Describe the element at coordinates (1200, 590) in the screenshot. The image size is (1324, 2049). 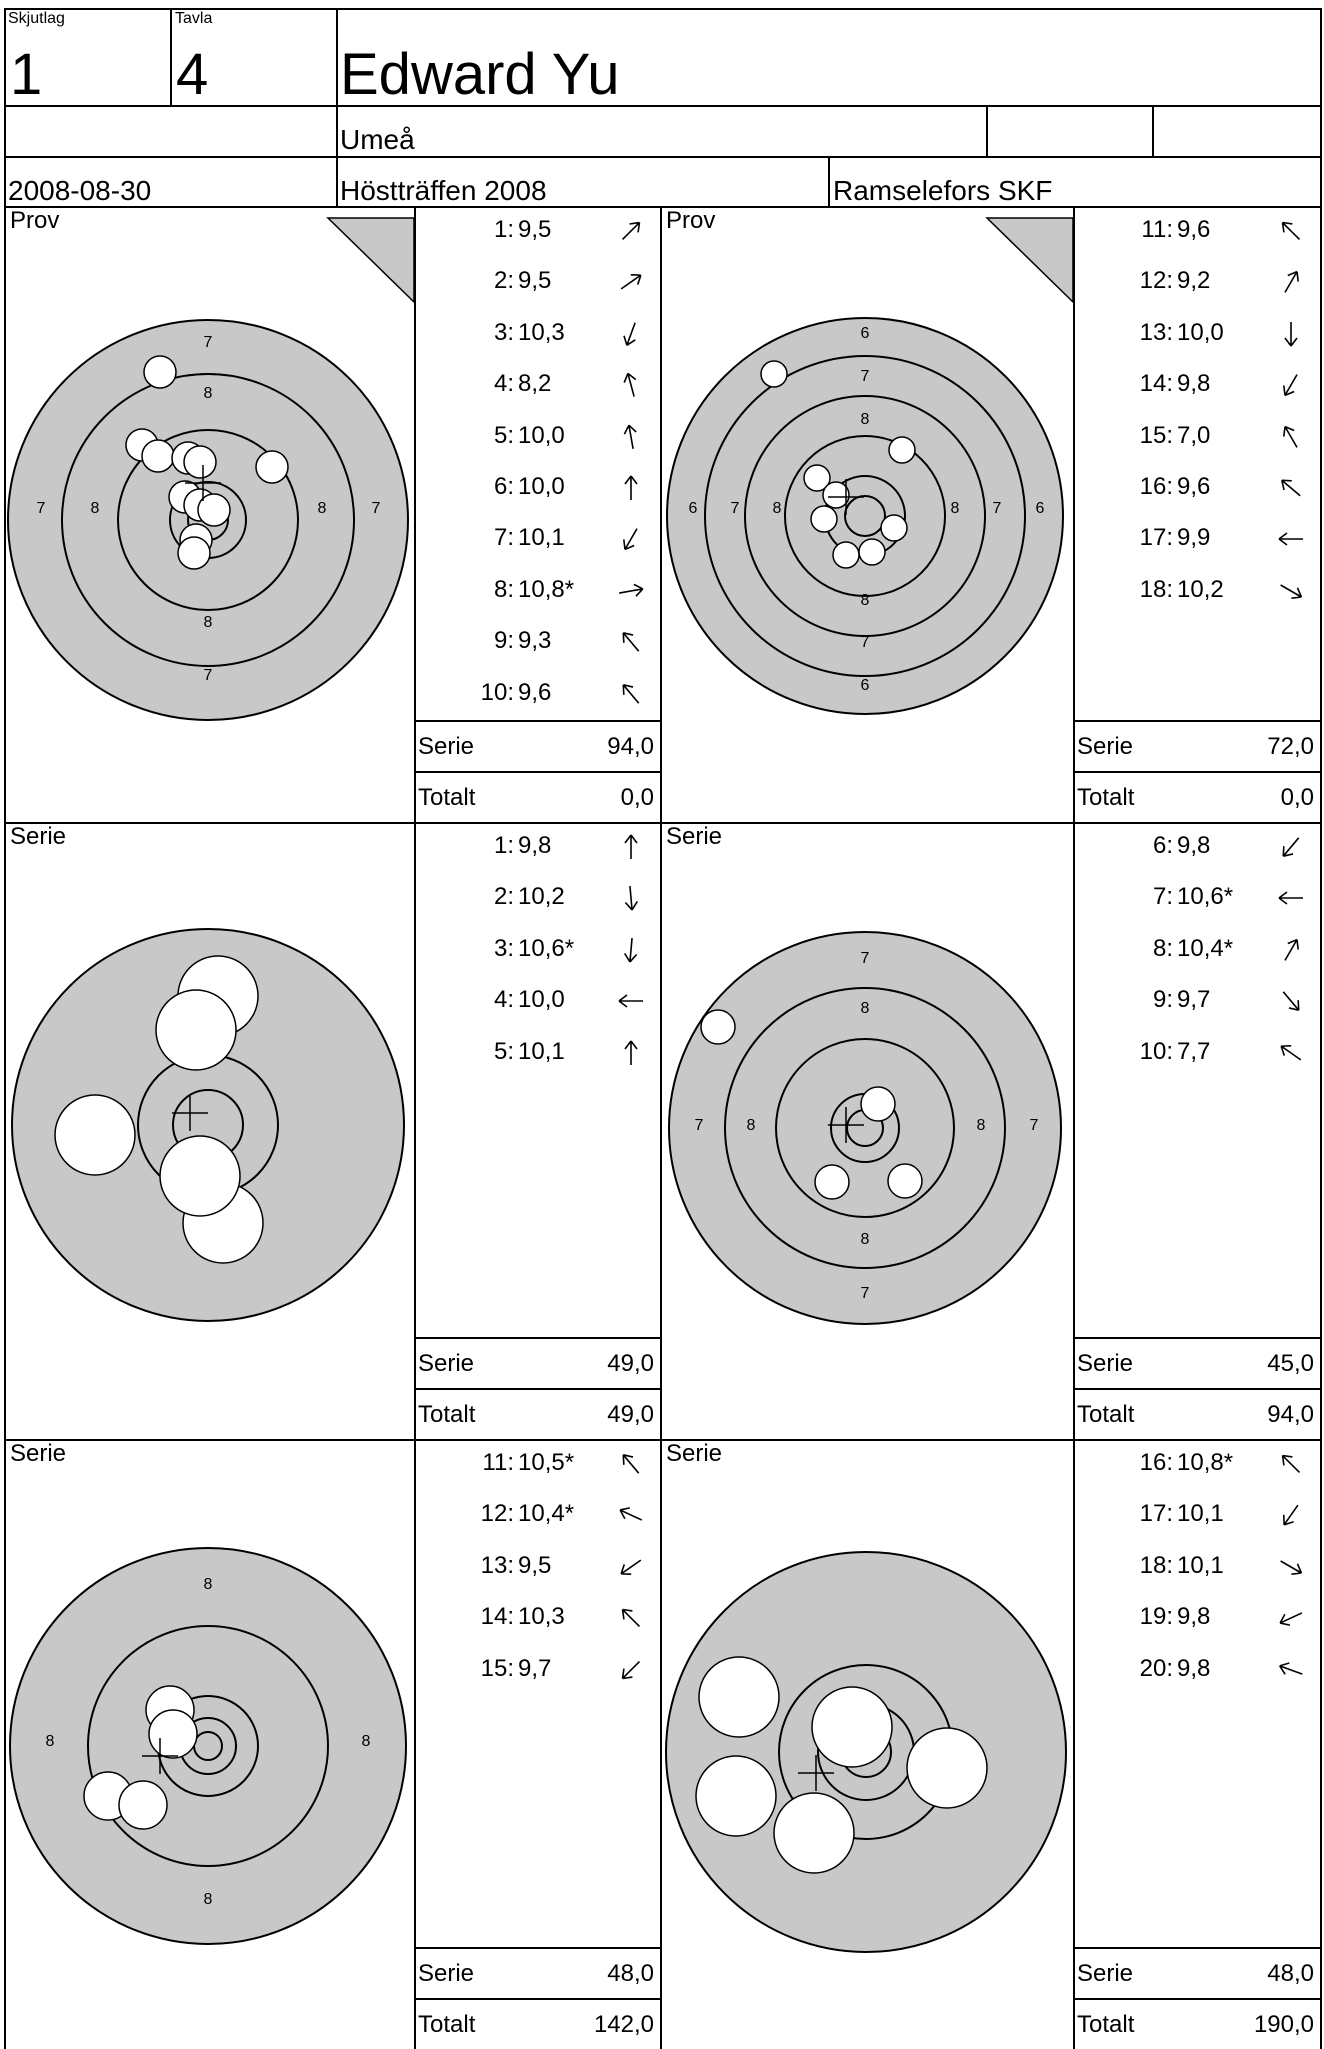
I see `shot-value: 10,2` at that location.